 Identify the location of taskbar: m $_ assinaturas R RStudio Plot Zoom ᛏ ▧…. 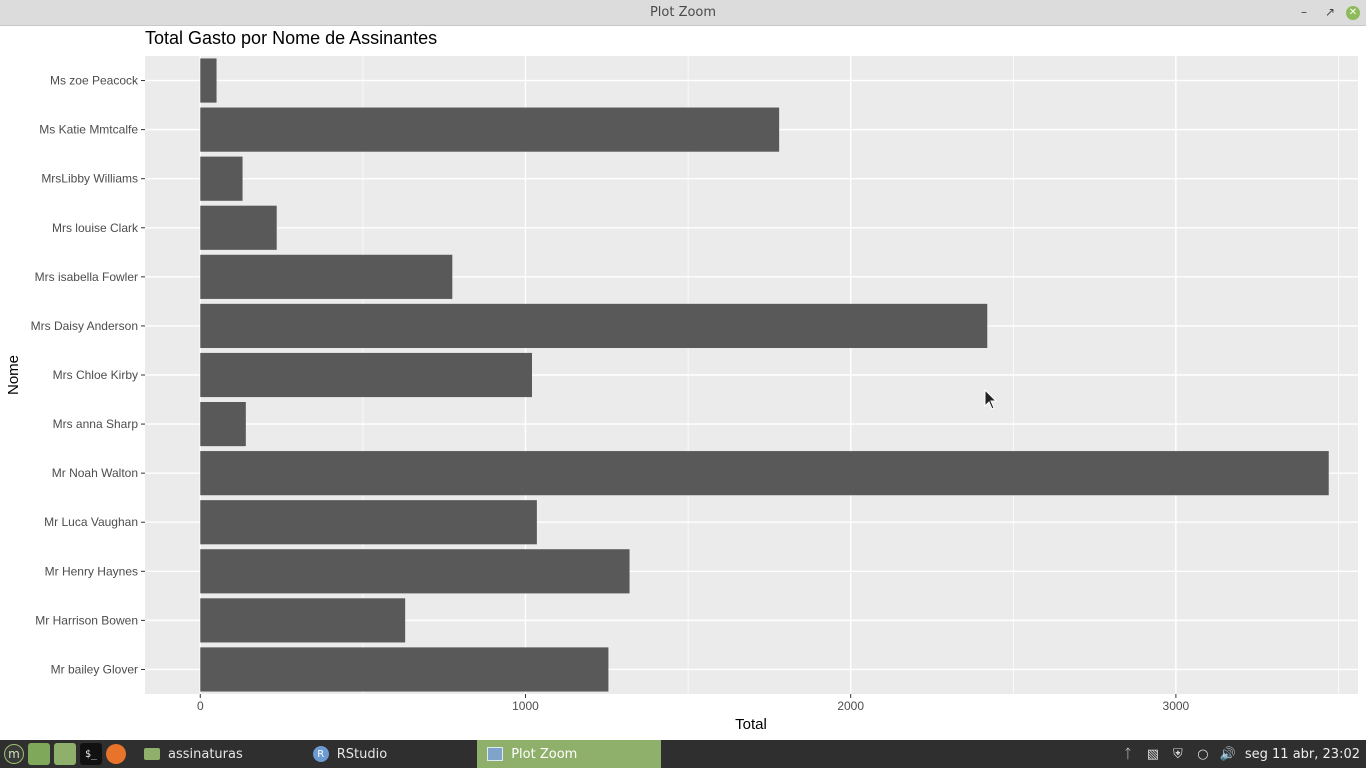
(683, 754).